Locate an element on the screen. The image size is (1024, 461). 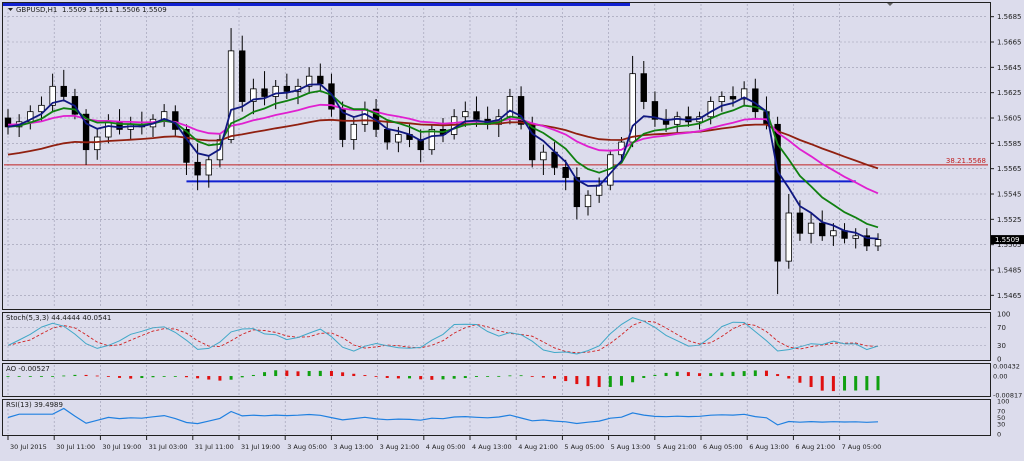
collapse-arrow-icon is located at coordinates (10, 9).